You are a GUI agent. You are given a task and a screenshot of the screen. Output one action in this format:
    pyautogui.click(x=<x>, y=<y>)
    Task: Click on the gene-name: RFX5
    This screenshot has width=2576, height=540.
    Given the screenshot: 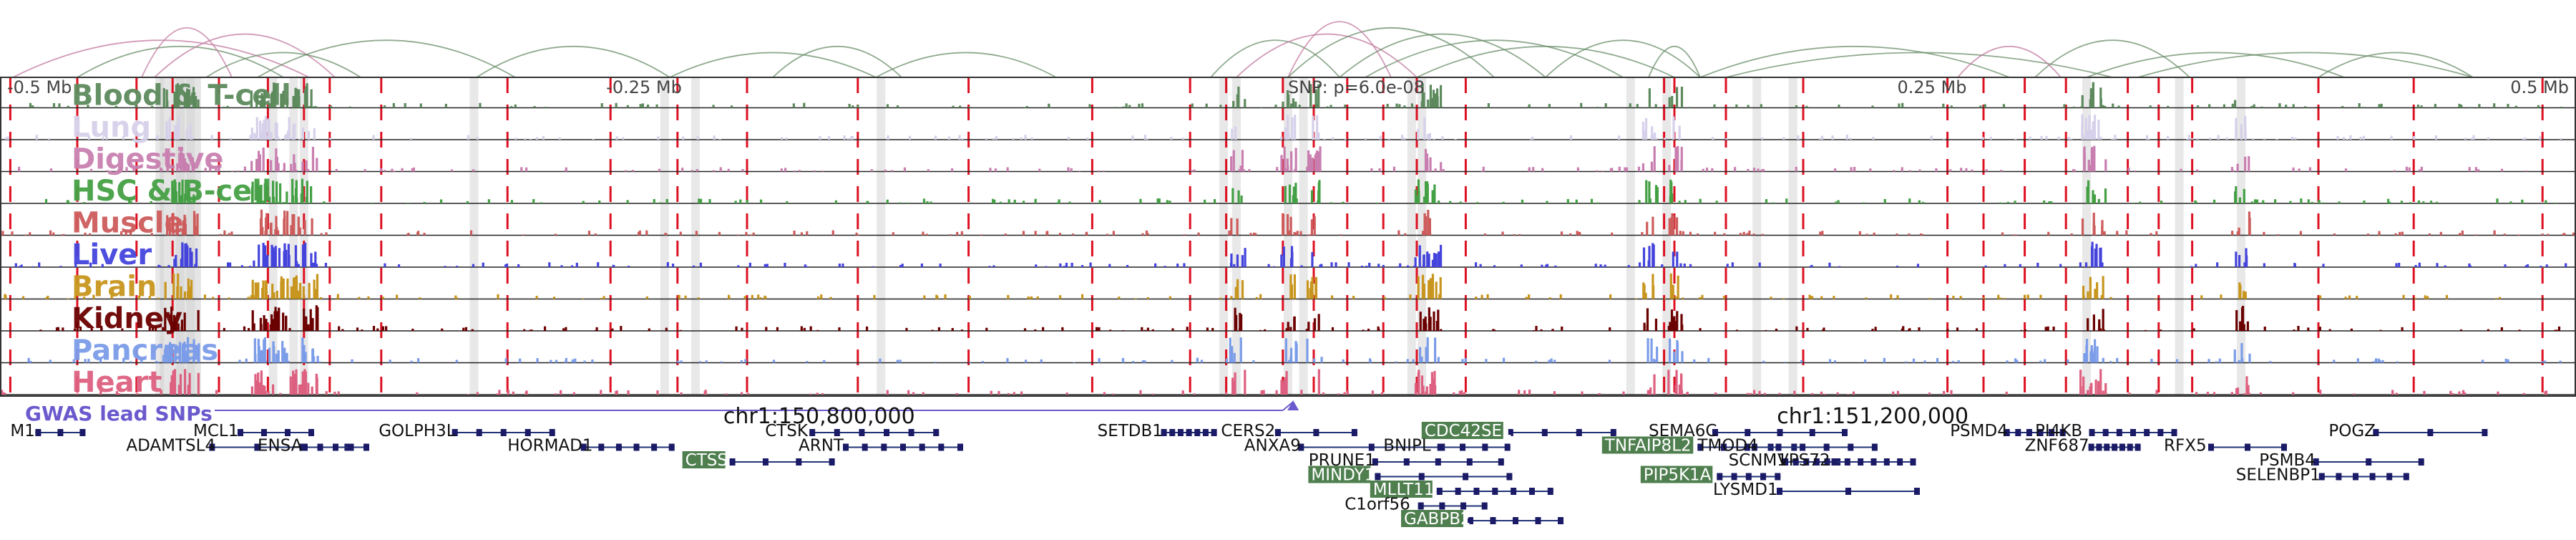 What is the action you would take?
    pyautogui.click(x=2185, y=446)
    